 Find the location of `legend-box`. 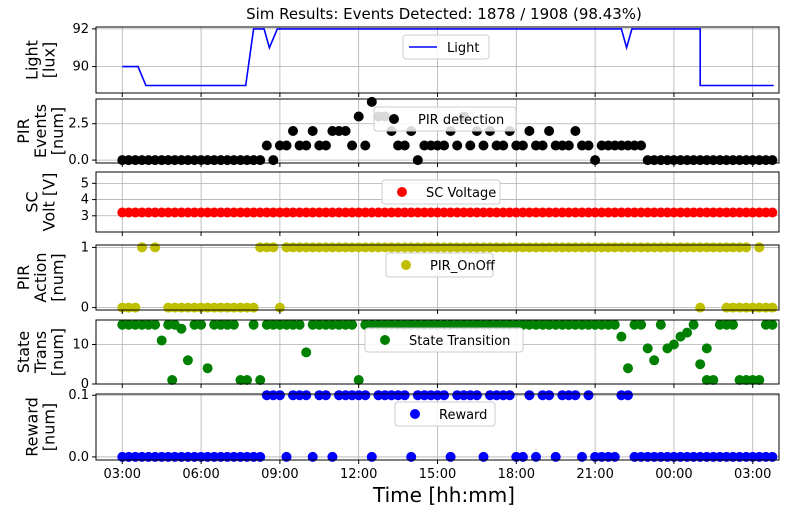

legend-box is located at coordinates (446, 47).